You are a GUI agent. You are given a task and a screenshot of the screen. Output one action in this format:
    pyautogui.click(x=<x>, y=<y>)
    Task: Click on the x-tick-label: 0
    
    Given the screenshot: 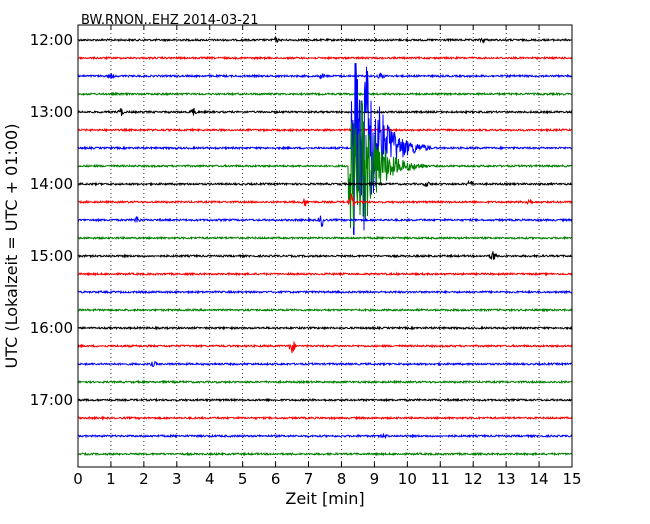 What is the action you would take?
    pyautogui.click(x=78, y=479)
    